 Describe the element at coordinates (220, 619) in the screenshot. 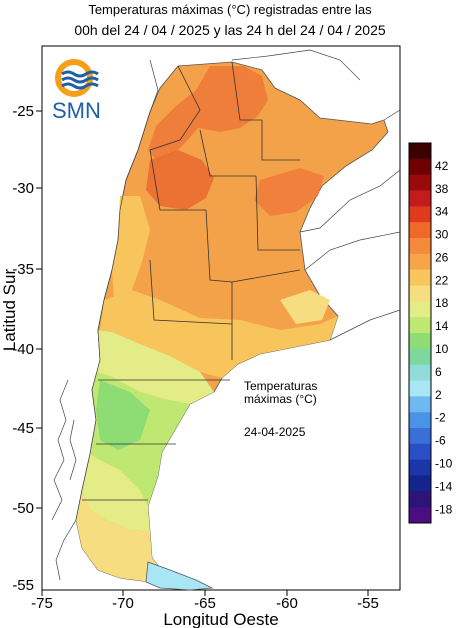

I see `x-axis-title: Longitud Oeste` at that location.